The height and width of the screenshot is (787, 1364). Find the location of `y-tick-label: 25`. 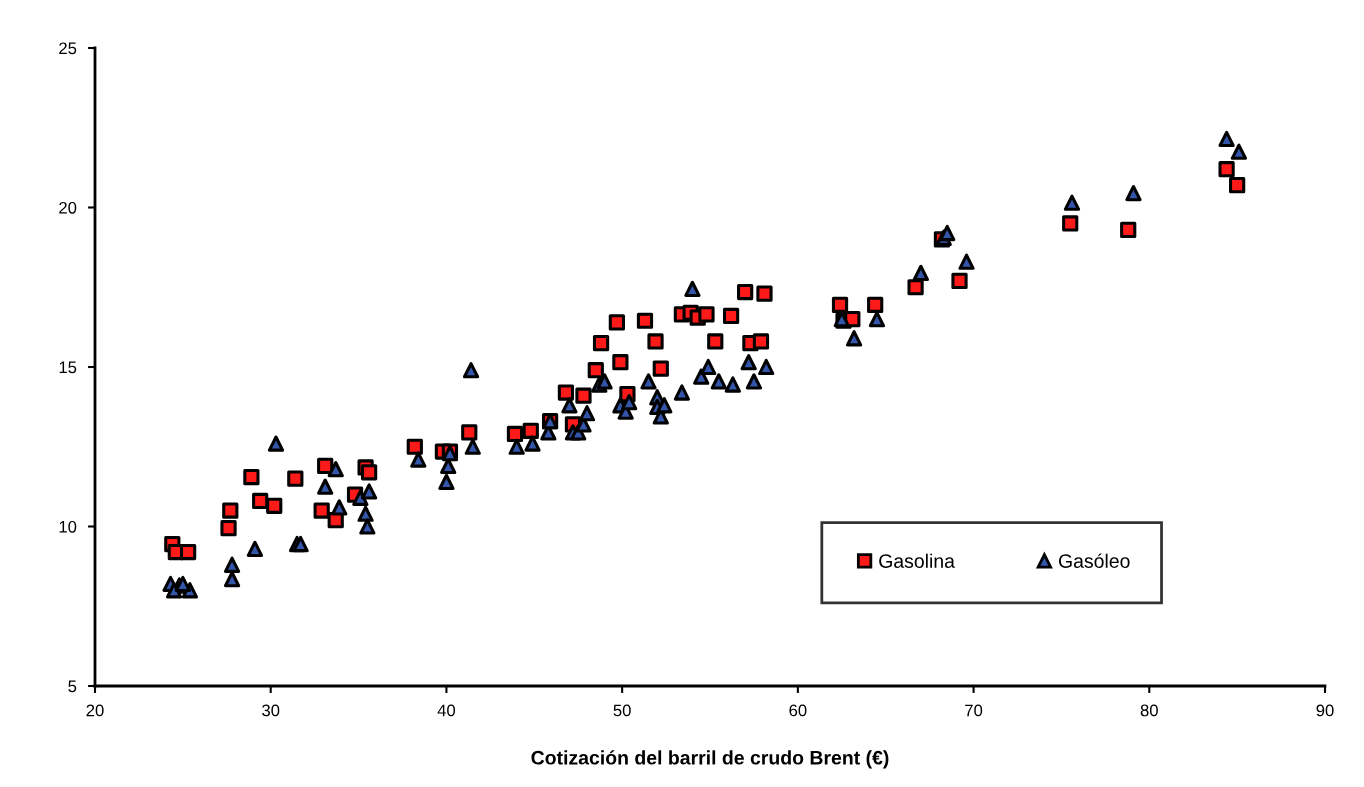

y-tick-label: 25 is located at coordinates (68, 48).